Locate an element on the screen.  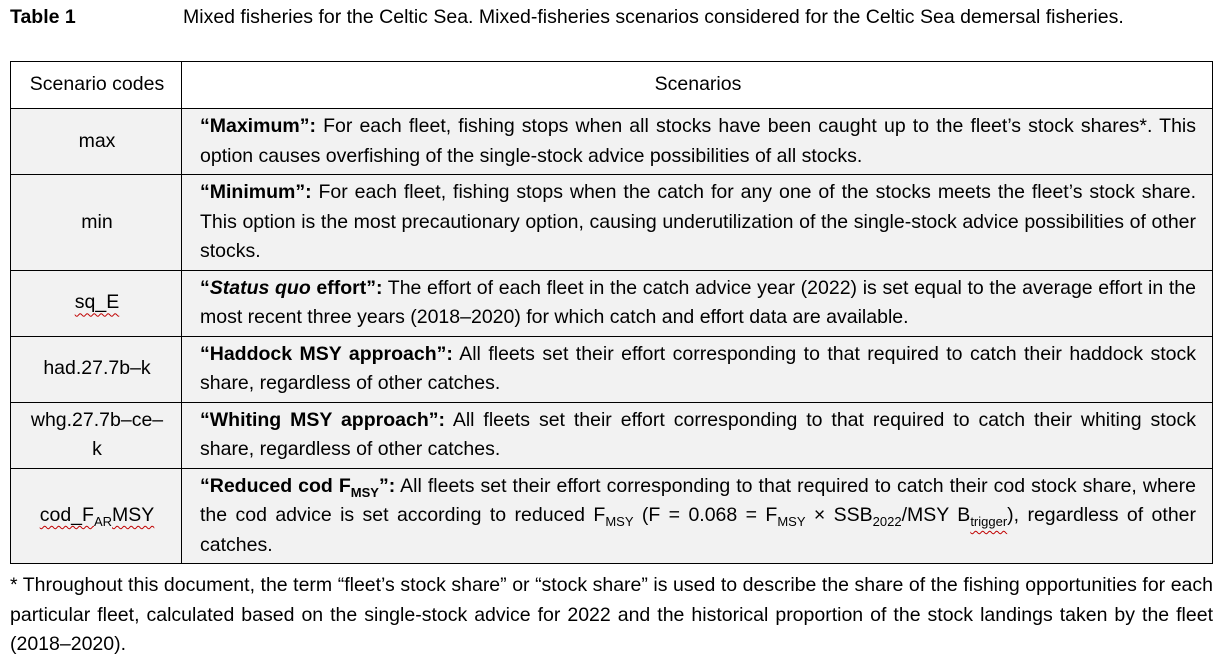
scenario-text-d: /MSY B is located at coordinates (936, 515).